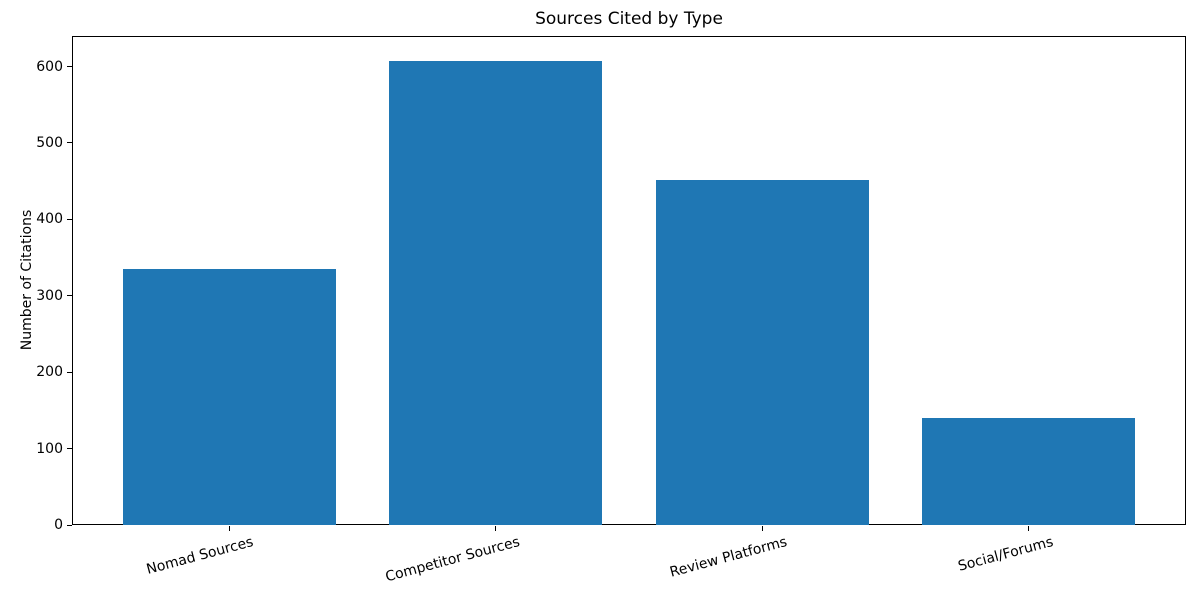 Image resolution: width=1200 pixels, height=600 pixels. I want to click on bar-competitor-sources, so click(496, 293).